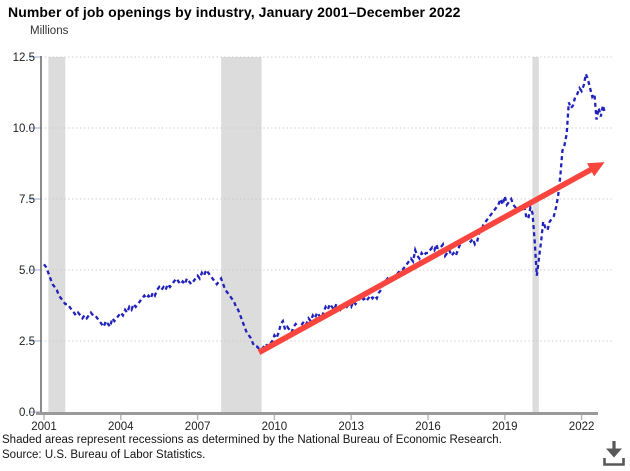 The width and height of the screenshot is (630, 471). What do you see at coordinates (312, 427) in the screenshot?
I see `x-axis-labels: 2001 2004 2007 2010 2013 2016 2019 2022` at bounding box center [312, 427].